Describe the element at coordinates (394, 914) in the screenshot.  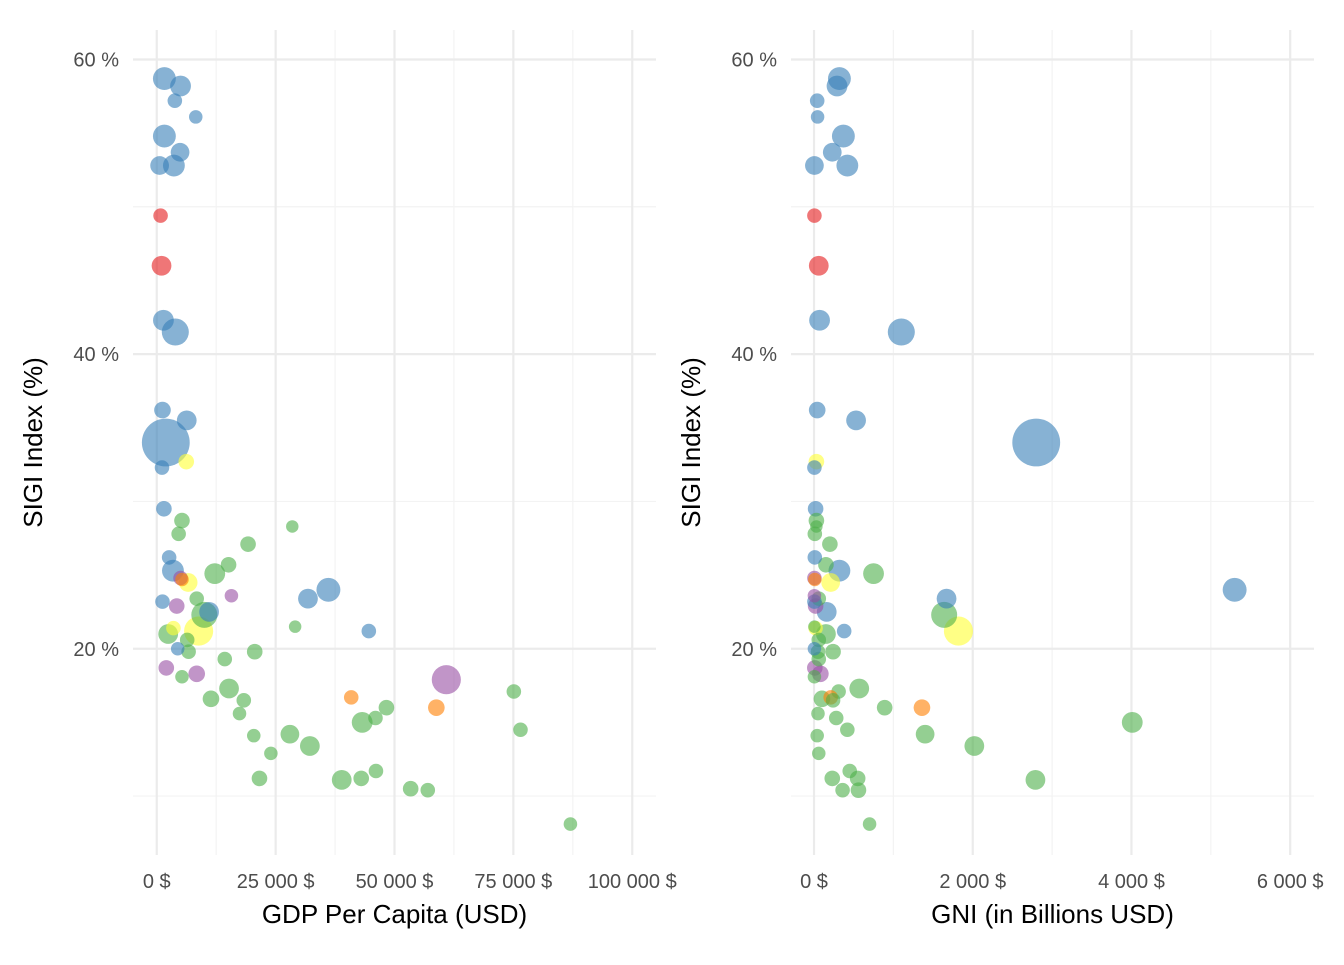
I see `x-axis-title: GDP Per Capita (USD)` at that location.